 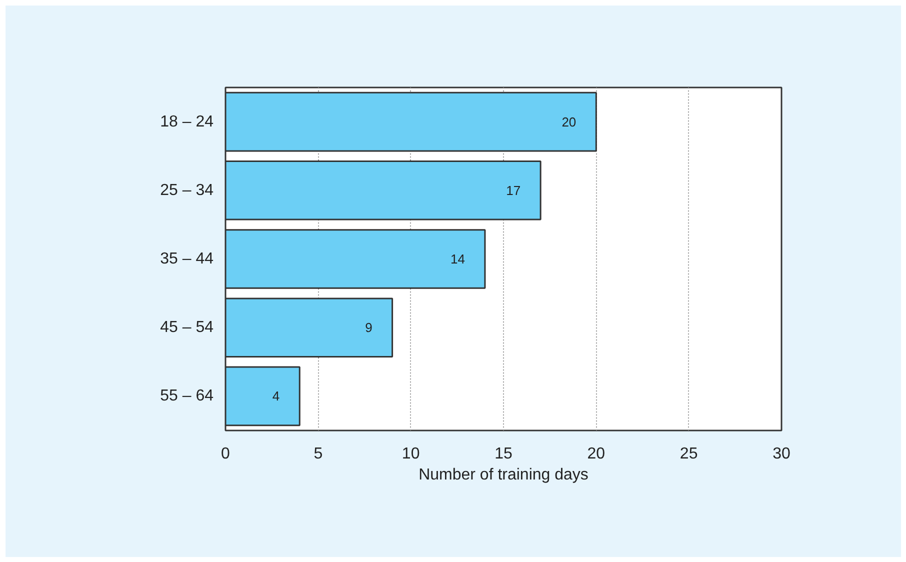 I want to click on data-label: 9, so click(x=368, y=328).